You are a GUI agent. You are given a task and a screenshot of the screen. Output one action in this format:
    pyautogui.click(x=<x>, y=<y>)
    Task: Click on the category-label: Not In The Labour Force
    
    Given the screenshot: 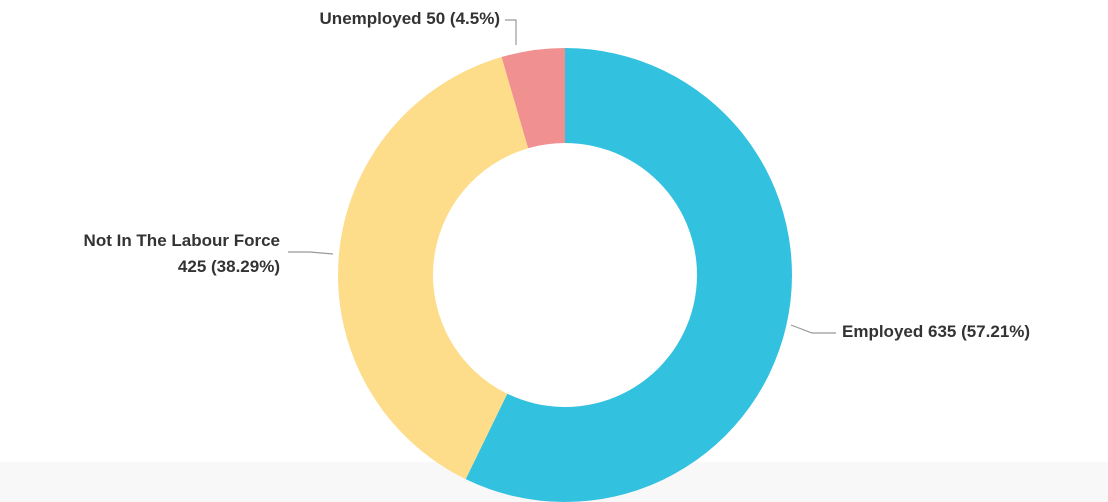 What is the action you would take?
    pyautogui.click(x=182, y=240)
    